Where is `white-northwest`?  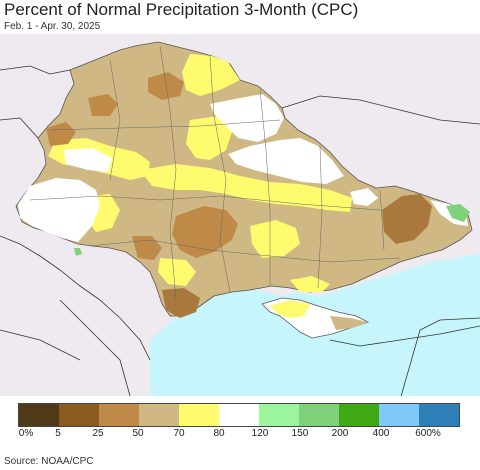
white-northwest is located at coordinates (88, 160).